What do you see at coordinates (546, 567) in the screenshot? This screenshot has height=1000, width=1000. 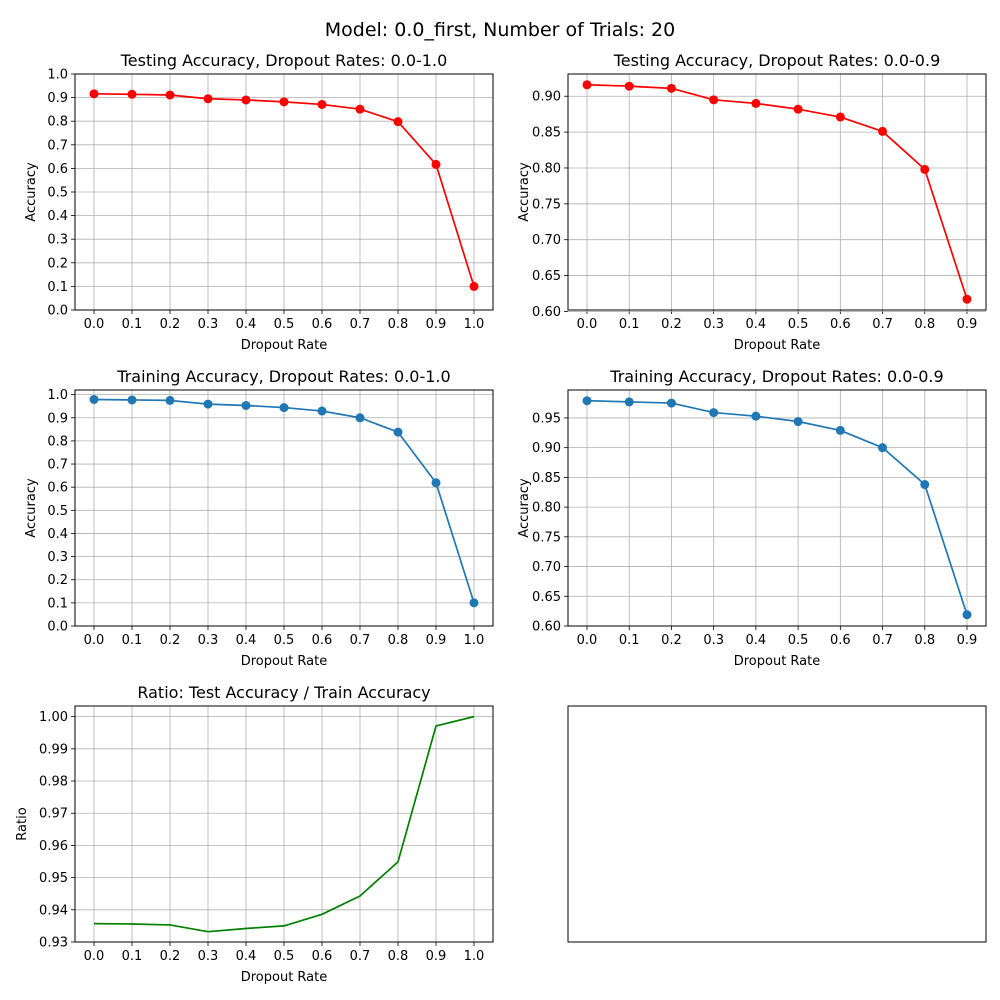 I see `y-tick-label: 0.70` at bounding box center [546, 567].